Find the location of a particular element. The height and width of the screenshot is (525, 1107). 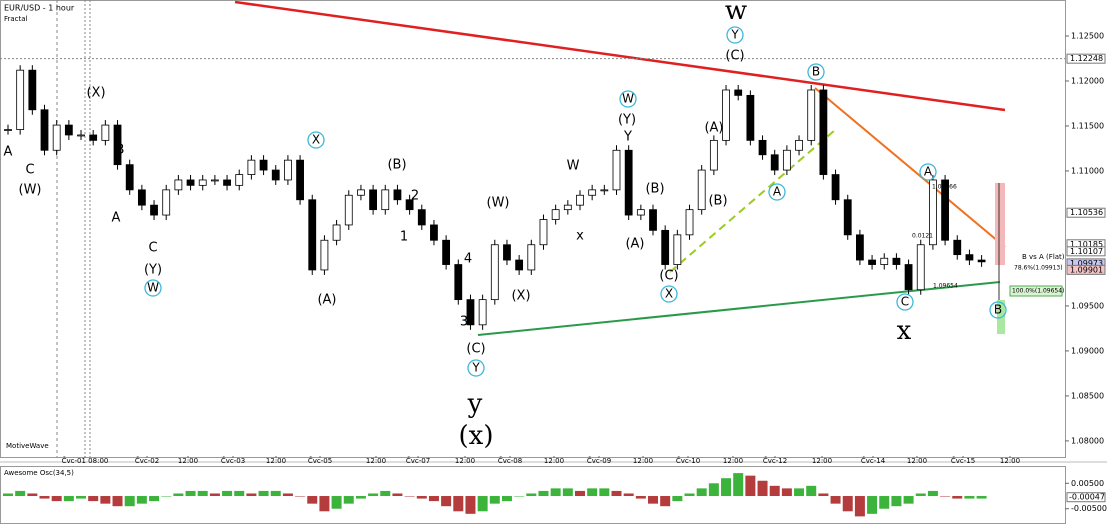

osc-title: Awesome Osc(34,5) is located at coordinates (39, 473).